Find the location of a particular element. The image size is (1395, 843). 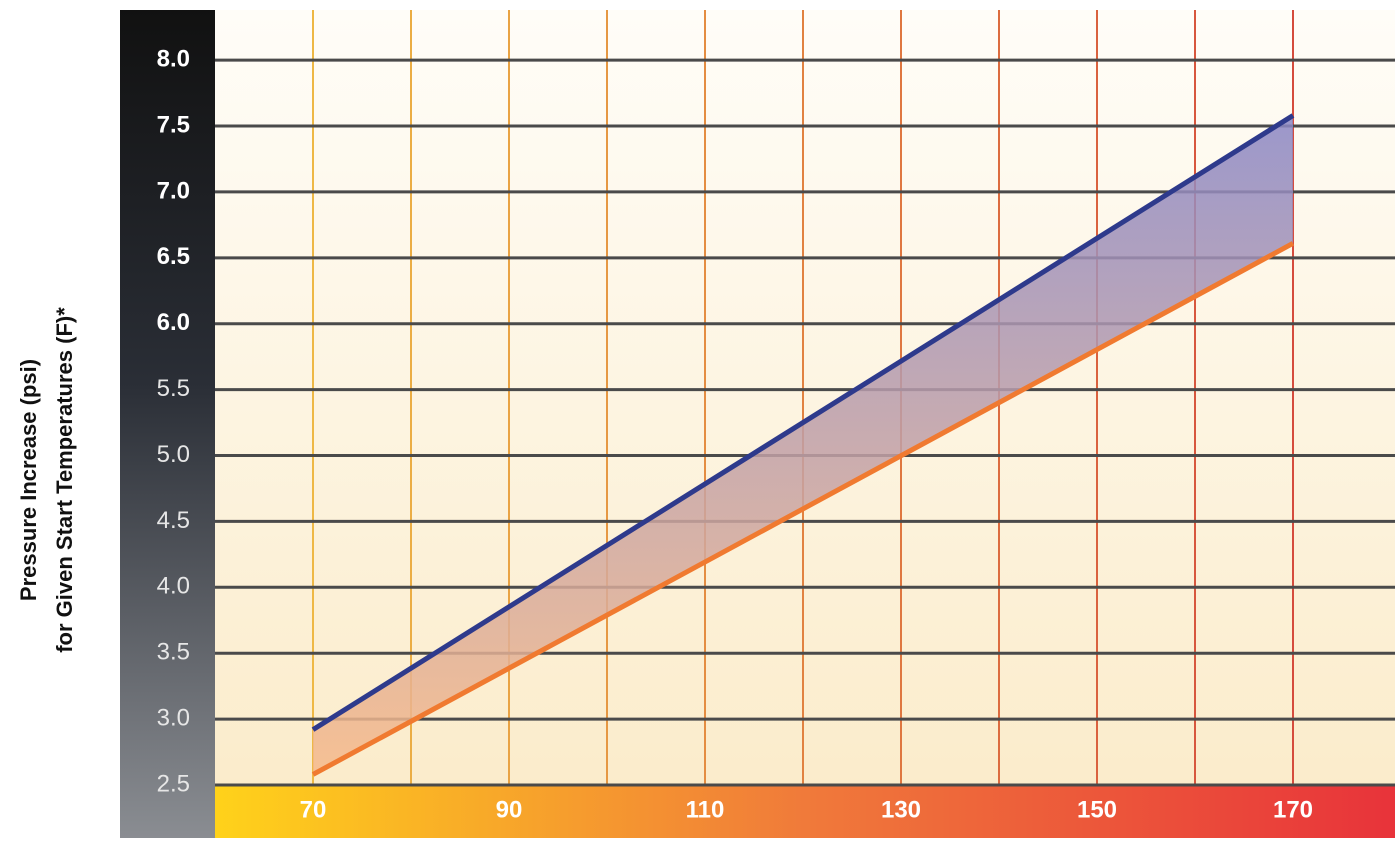

y-axis-label: Pressure Increase (psi) is located at coordinates (28, 480).